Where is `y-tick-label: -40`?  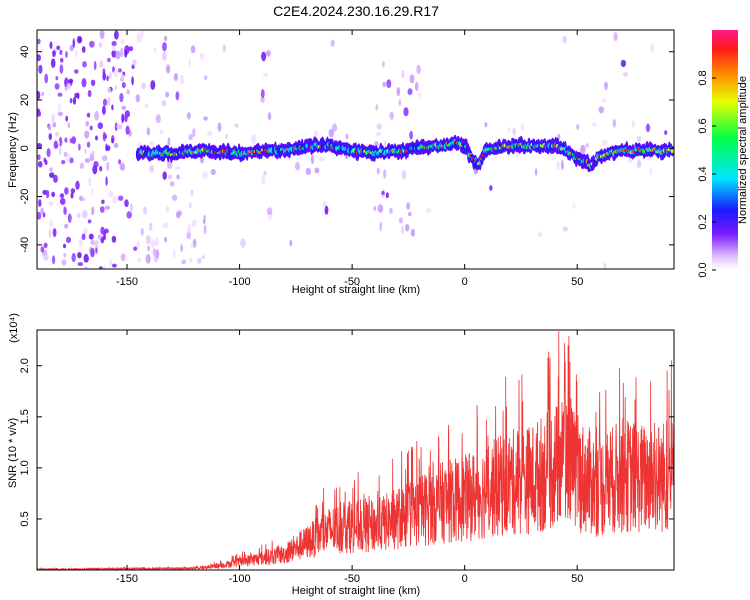
y-tick-label: -40 is located at coordinates (25, 245).